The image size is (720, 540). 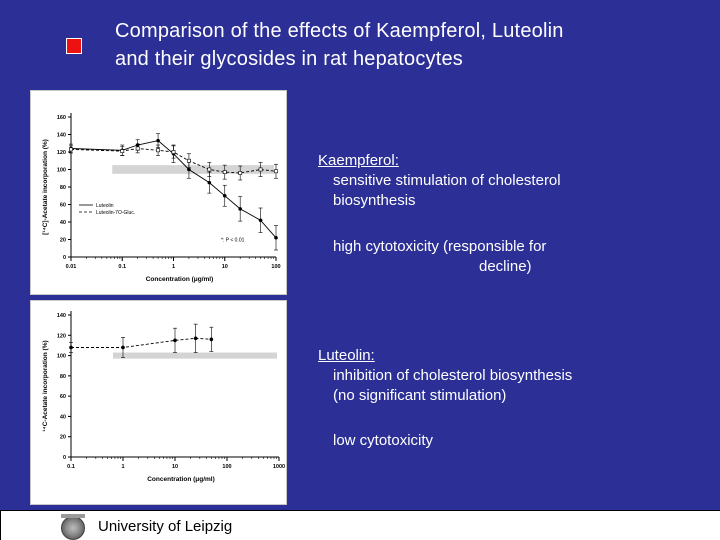 What do you see at coordinates (74, 46) in the screenshot?
I see `red-square-bullet-icon` at bounding box center [74, 46].